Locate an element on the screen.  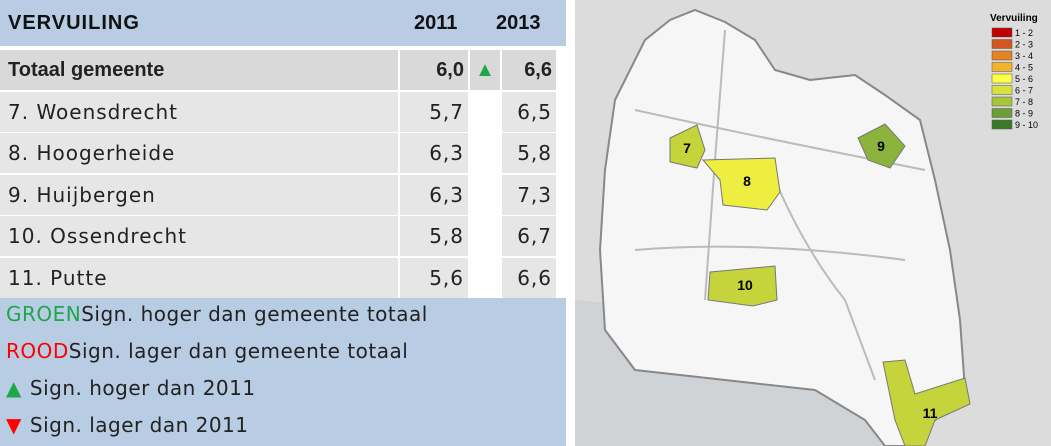
legend-key: ROOD is located at coordinates (37, 351).